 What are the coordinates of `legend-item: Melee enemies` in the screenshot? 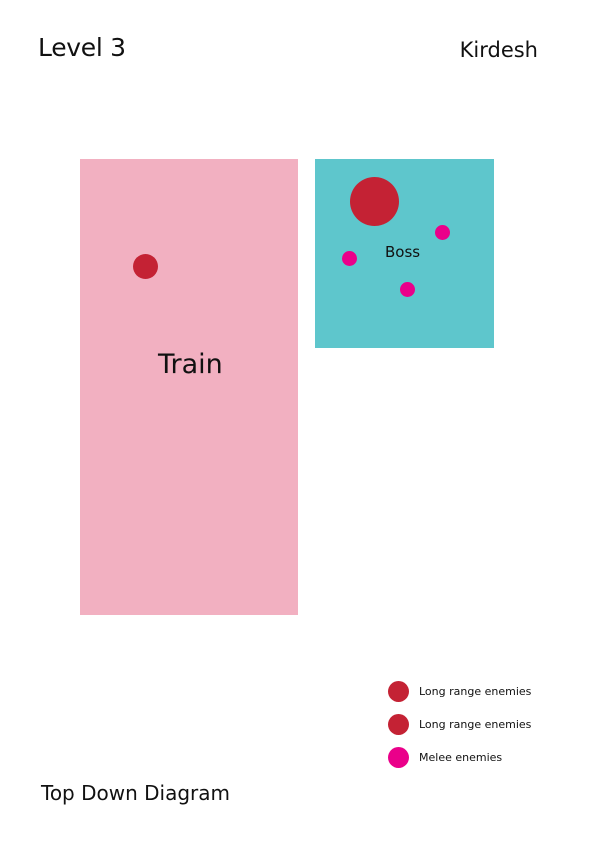 It's located at (478, 758).